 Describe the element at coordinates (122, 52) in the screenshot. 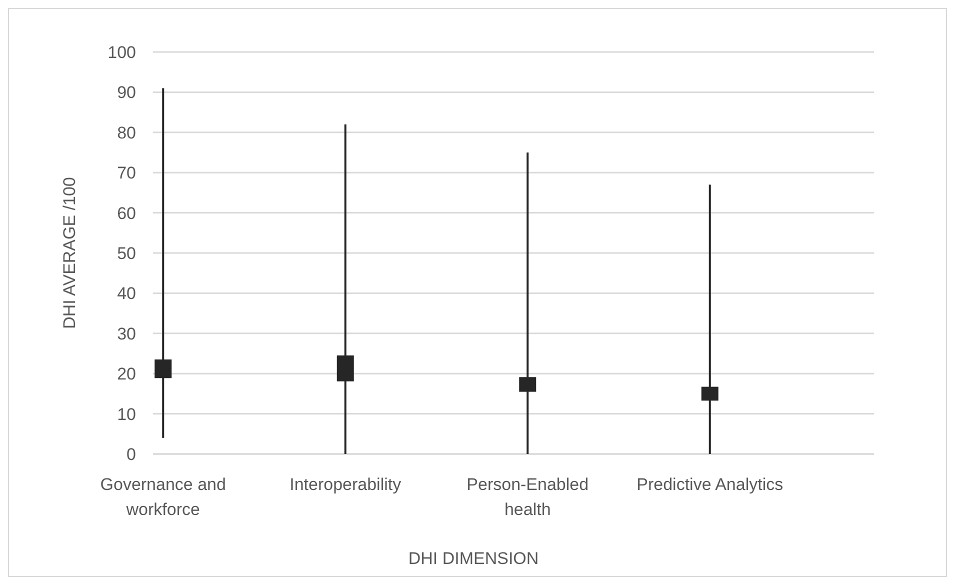

I see `y-tick-label: 100` at that location.